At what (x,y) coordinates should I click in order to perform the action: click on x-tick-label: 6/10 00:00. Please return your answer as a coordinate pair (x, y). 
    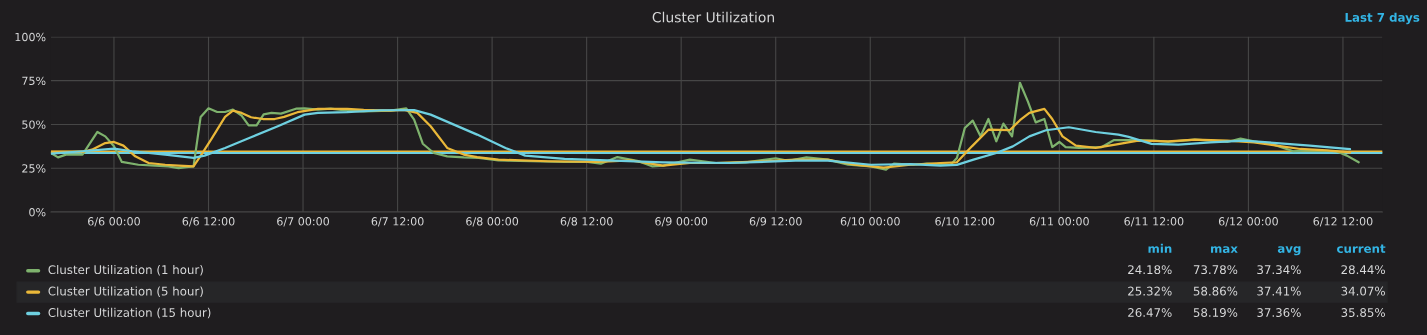
    Looking at the image, I should click on (870, 222).